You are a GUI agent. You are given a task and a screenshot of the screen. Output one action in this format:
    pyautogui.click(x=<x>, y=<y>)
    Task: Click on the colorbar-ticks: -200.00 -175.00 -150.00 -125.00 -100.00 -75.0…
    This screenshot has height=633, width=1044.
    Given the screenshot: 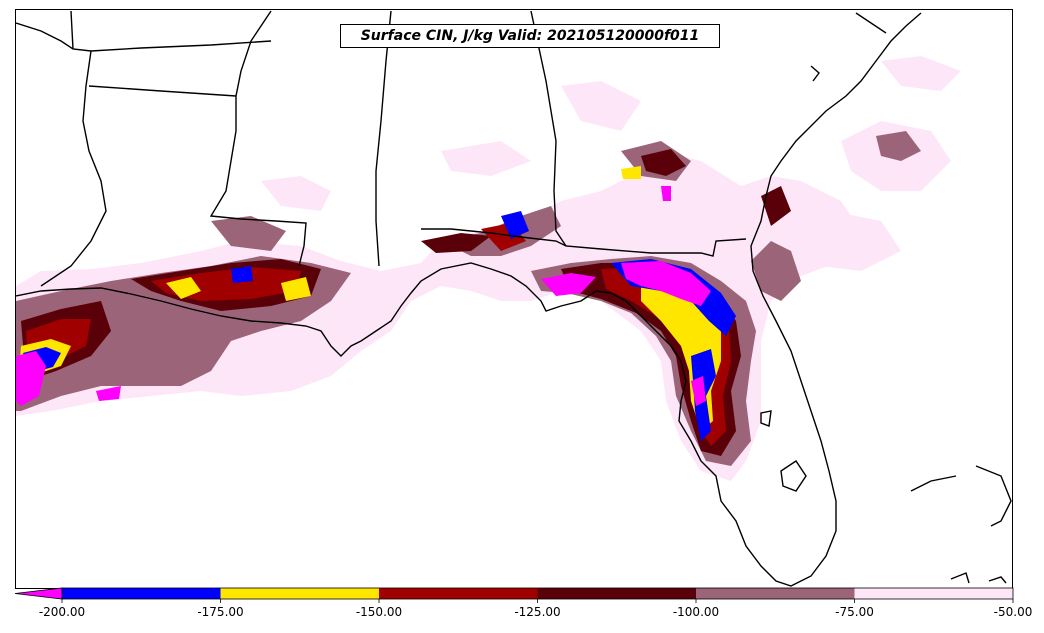 What is the action you would take?
    pyautogui.click(x=536, y=609)
    